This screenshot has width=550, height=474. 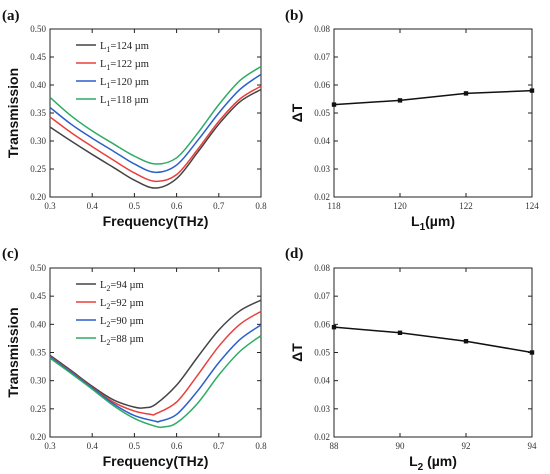 I want to click on legend-entry: L2=92 µm, so click(x=122, y=304).